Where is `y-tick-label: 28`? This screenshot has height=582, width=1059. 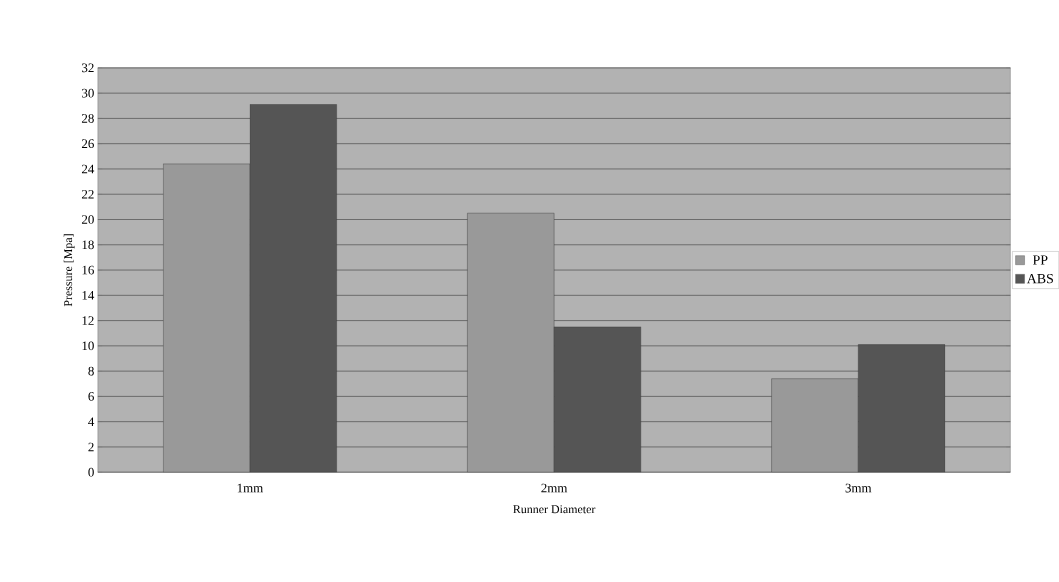
y-tick-label: 28 is located at coordinates (87, 118).